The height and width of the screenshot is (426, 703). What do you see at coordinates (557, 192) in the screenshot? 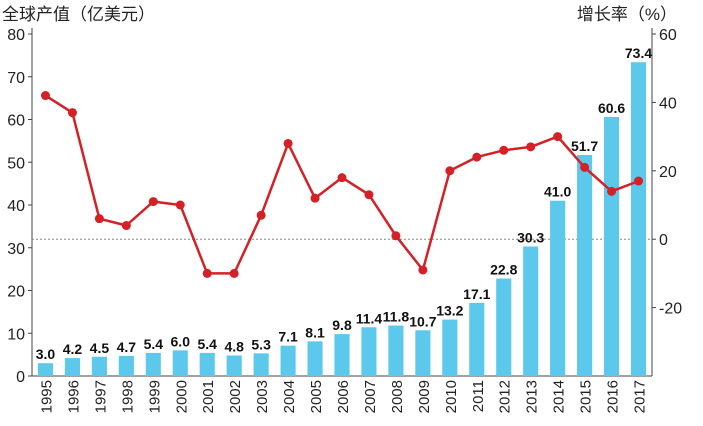
I see `bar-value-label: 41.0` at bounding box center [557, 192].